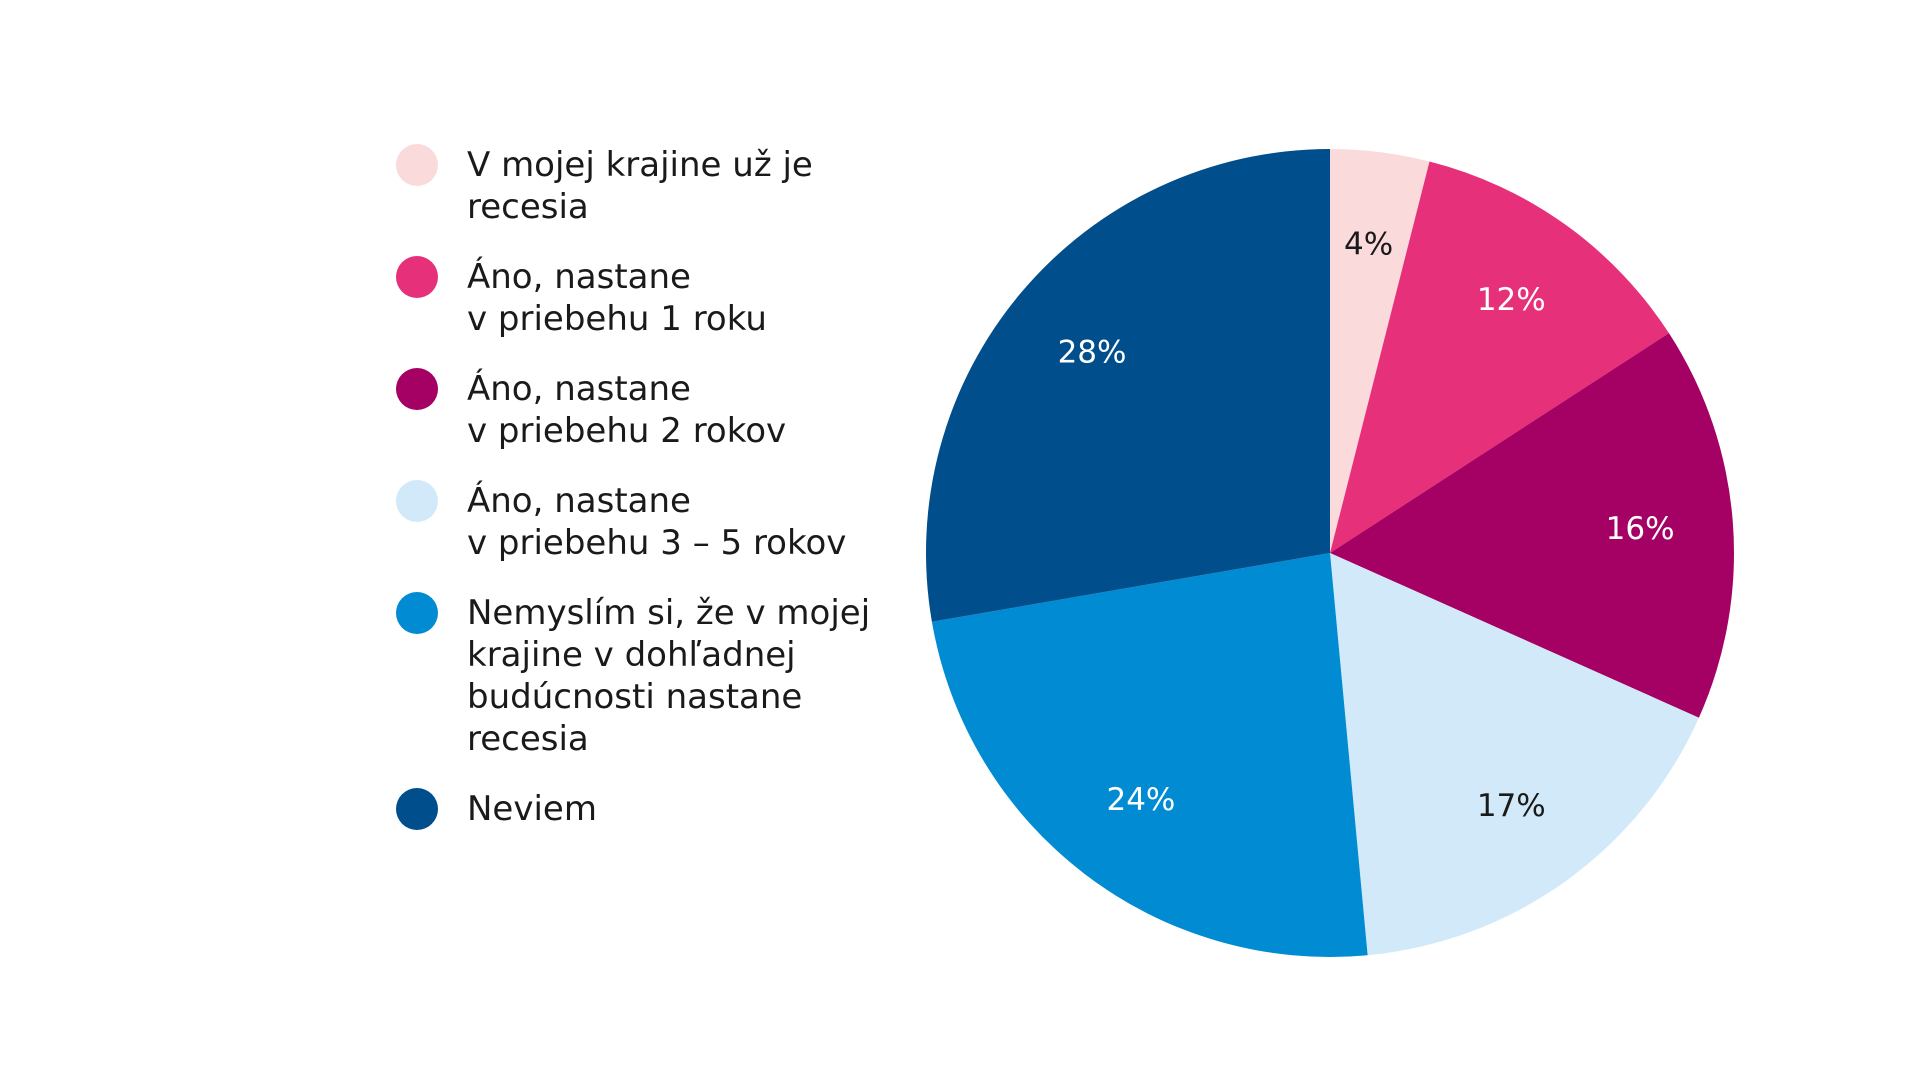 The height and width of the screenshot is (1080, 1920). I want to click on slice-value-label: 24%, so click(1140, 800).